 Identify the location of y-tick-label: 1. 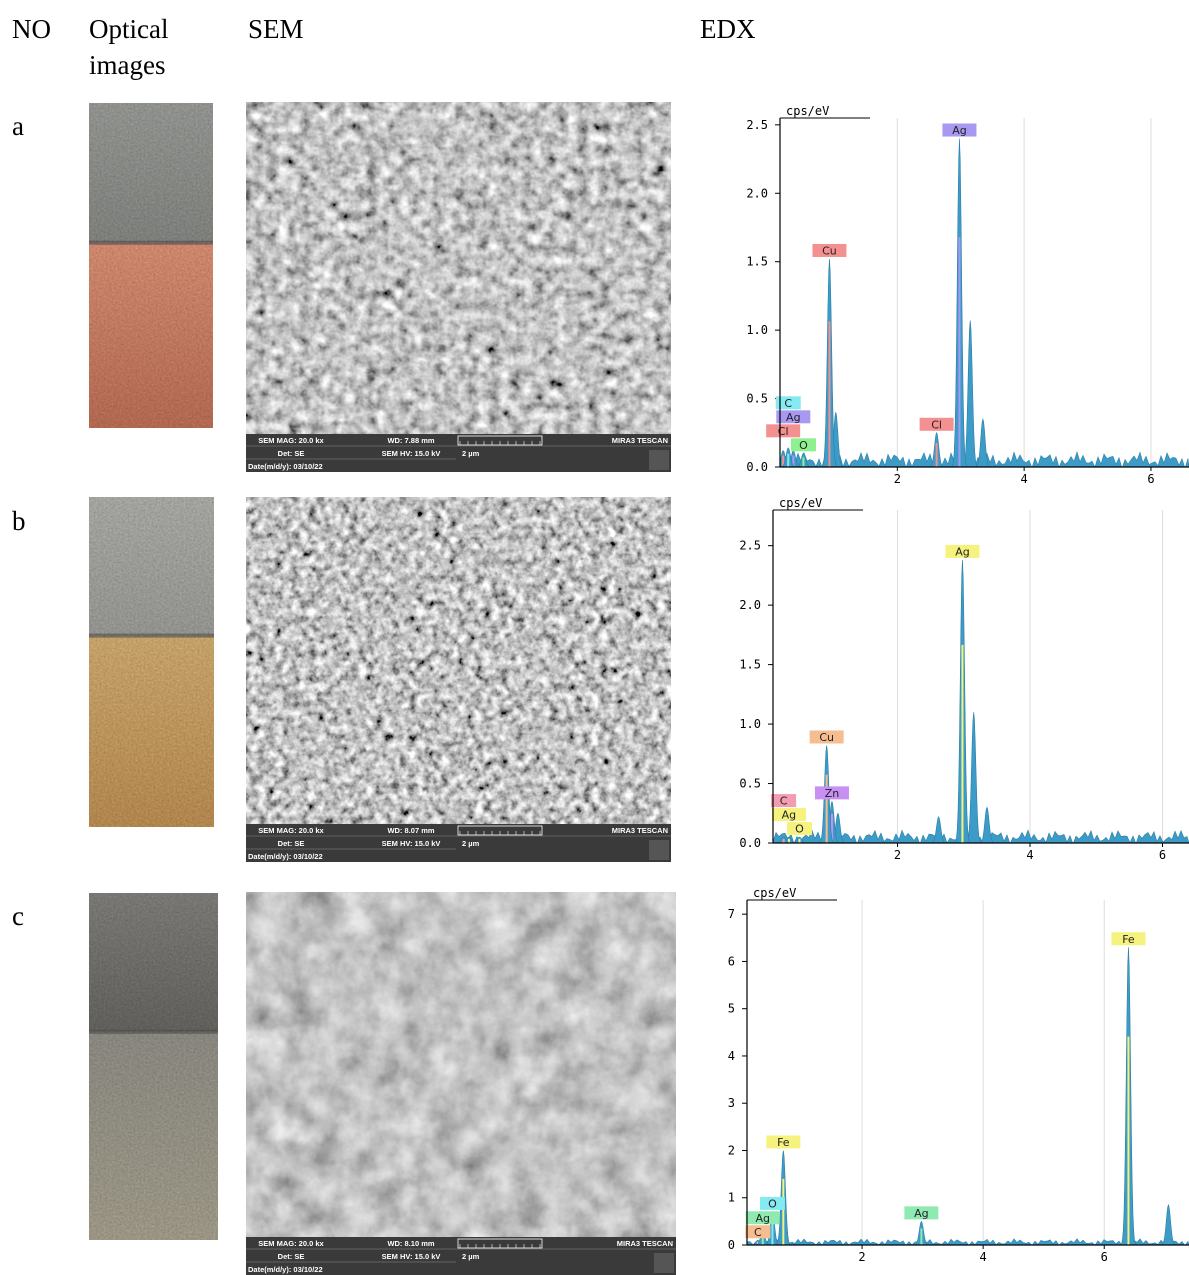
(731, 1198).